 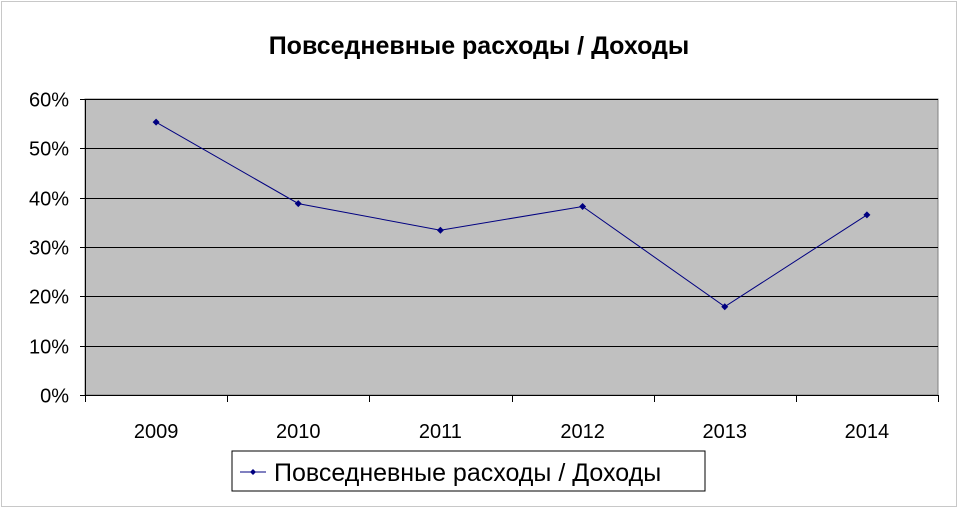 What do you see at coordinates (49, 200) in the screenshot?
I see `y-tick-label: 40%` at bounding box center [49, 200].